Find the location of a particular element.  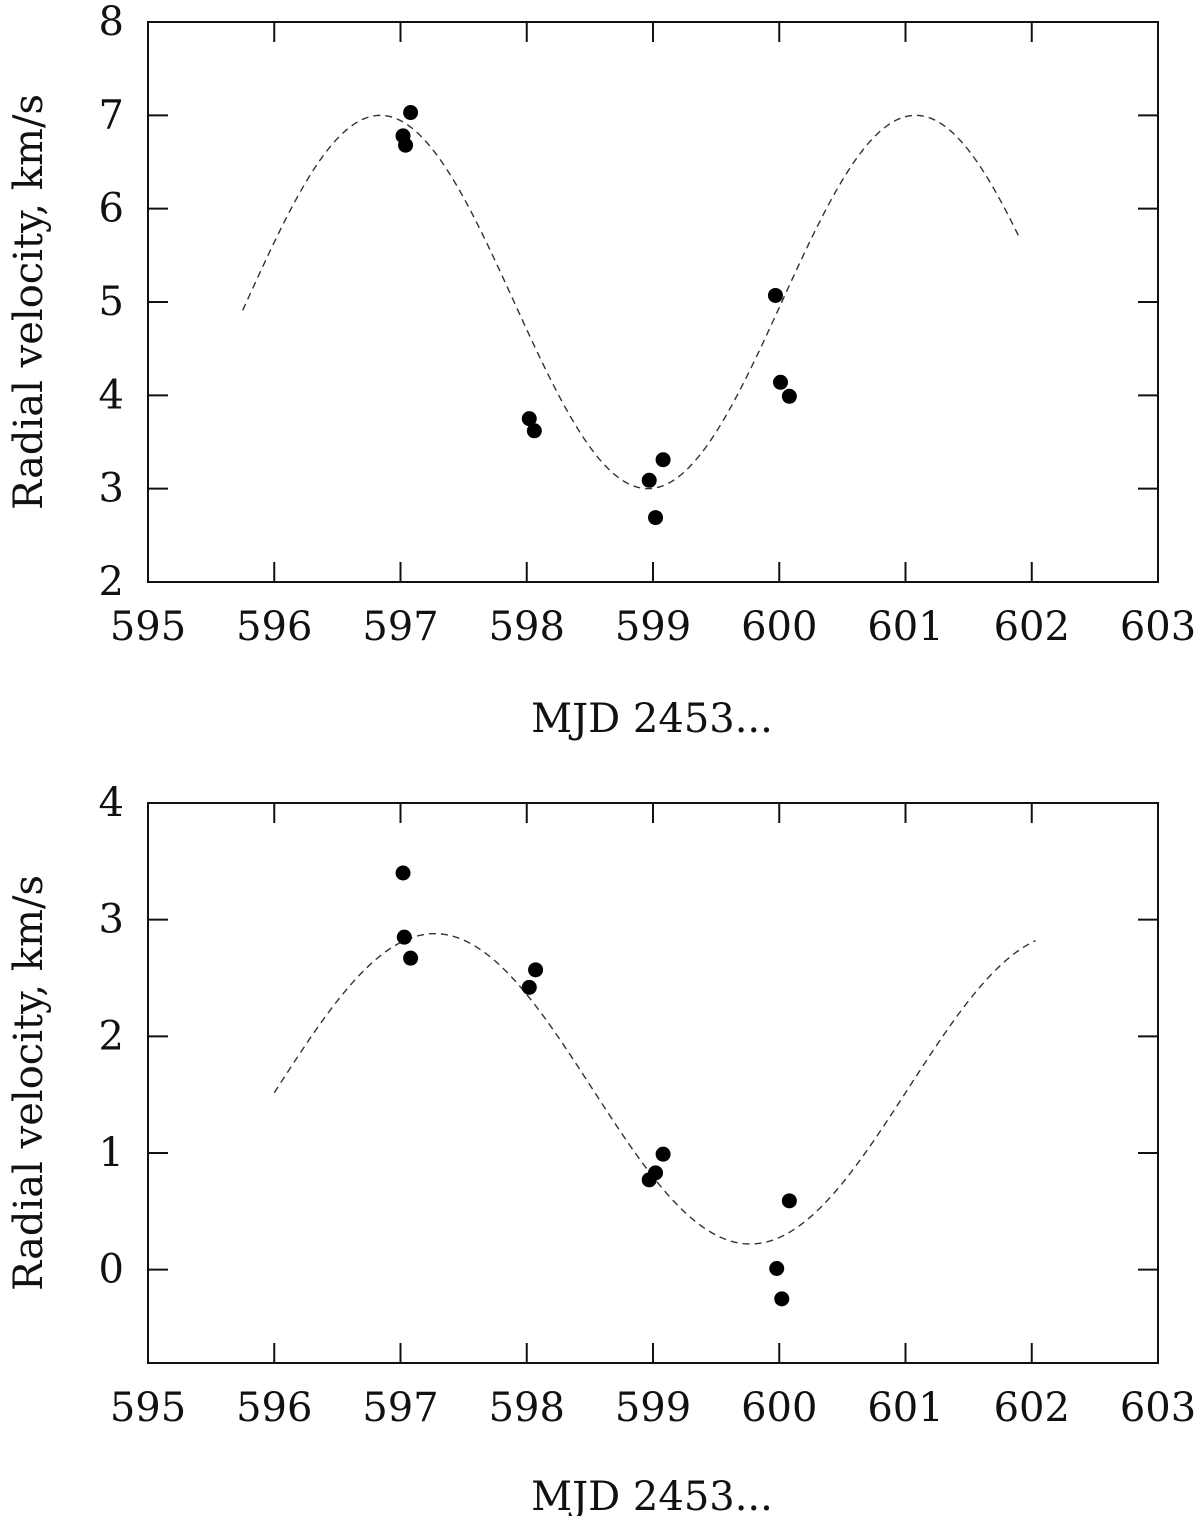

y-tick-label: 5 is located at coordinates (111, 302).